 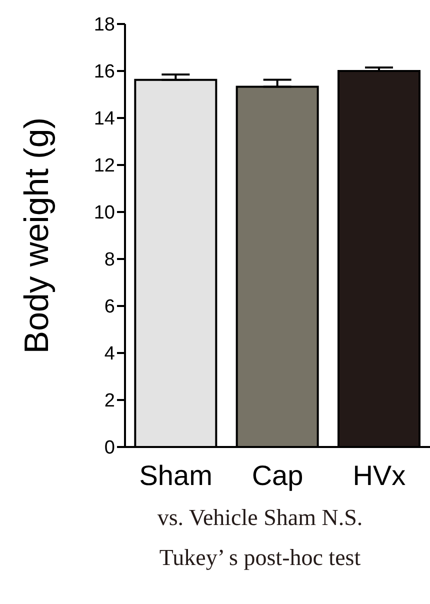 I want to click on y-tick-label: 0, so click(x=109, y=448).